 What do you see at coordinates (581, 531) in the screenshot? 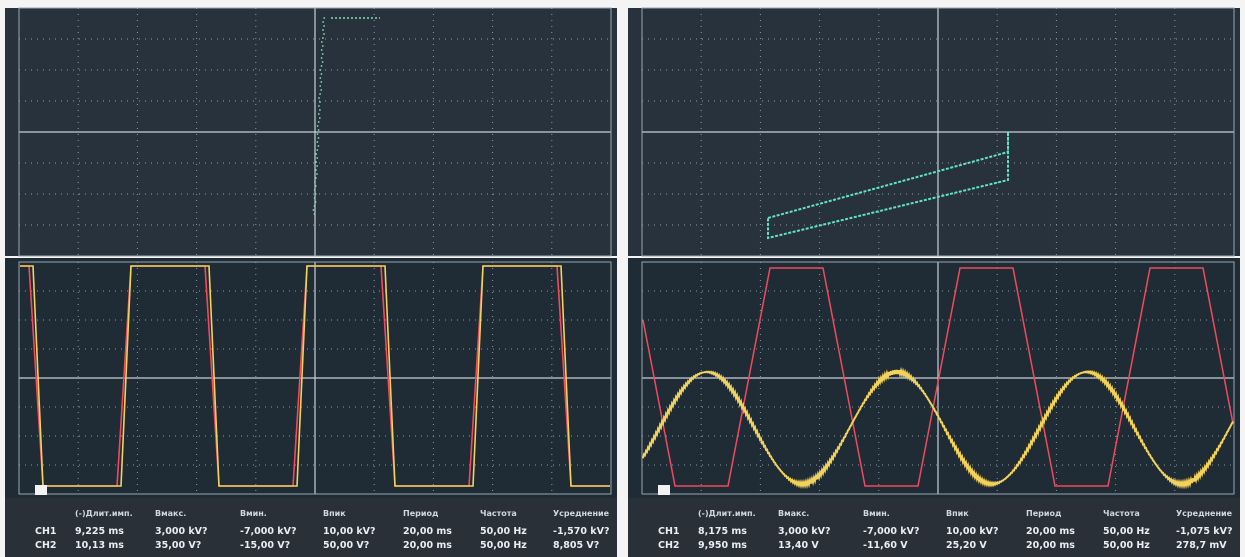
I see `measurement-value: -1,570 kV?` at bounding box center [581, 531].